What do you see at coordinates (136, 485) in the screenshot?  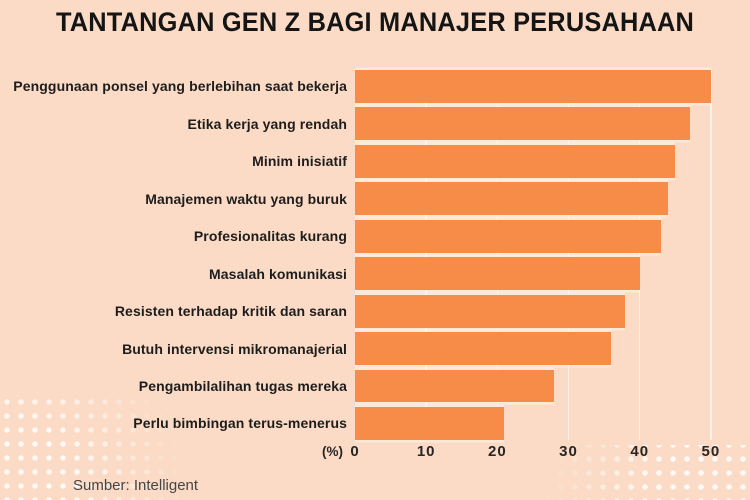 I see `source-caption: Sumber: Intelligent` at bounding box center [136, 485].